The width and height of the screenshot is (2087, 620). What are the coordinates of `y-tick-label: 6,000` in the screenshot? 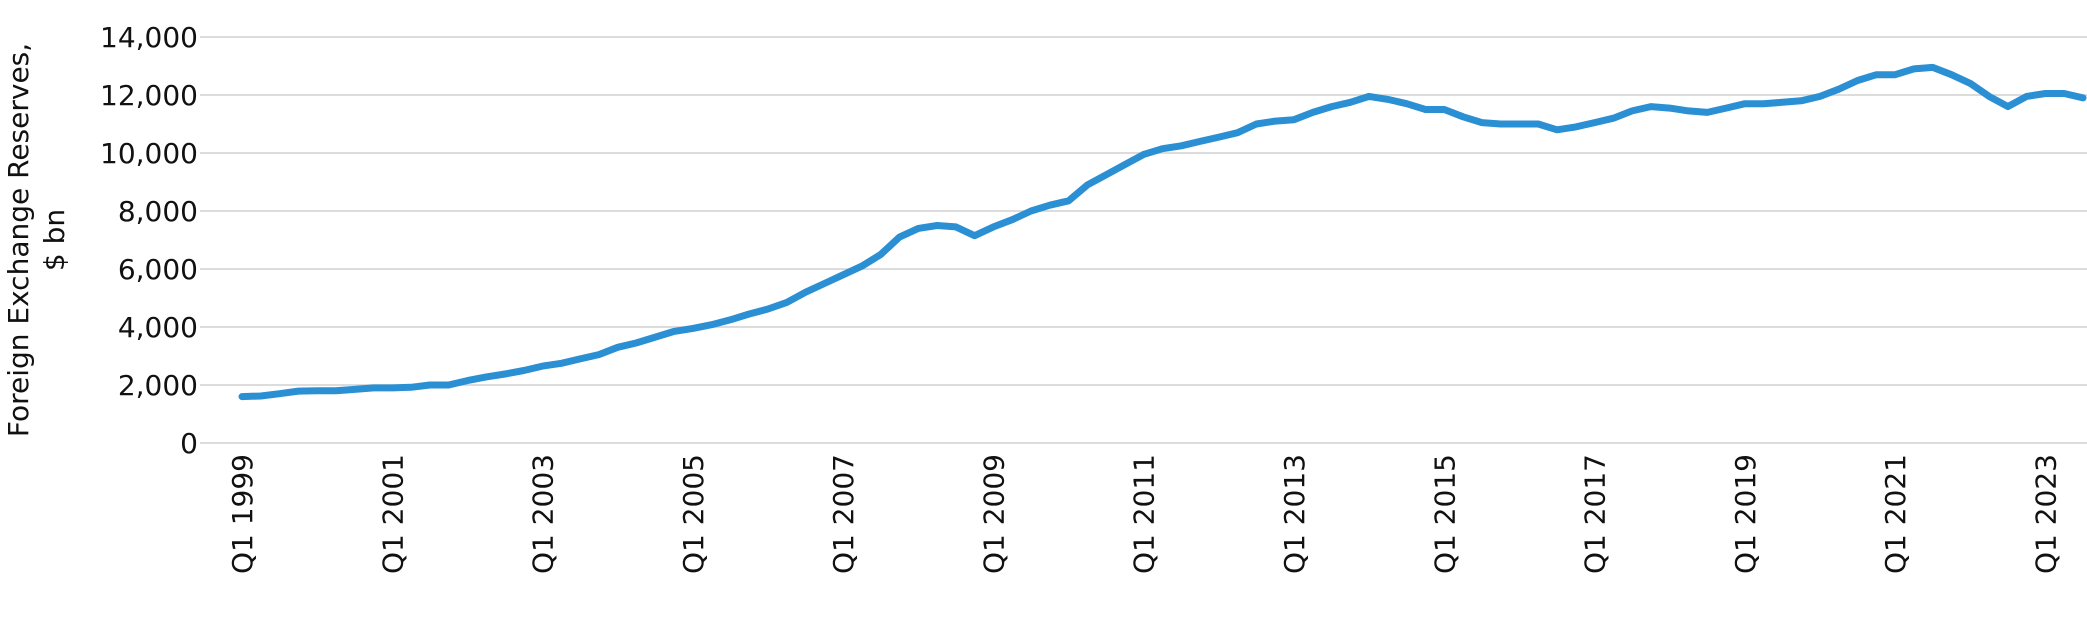 It's located at (158, 269).